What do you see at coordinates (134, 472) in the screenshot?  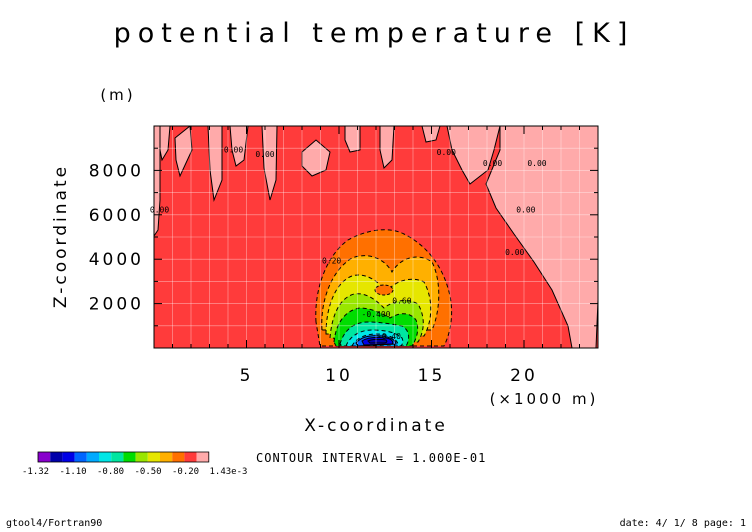 I see `colorbar-labels: -1.32 -1.10 -0.80 -0.50 -0.20 1.43e-3` at bounding box center [134, 472].